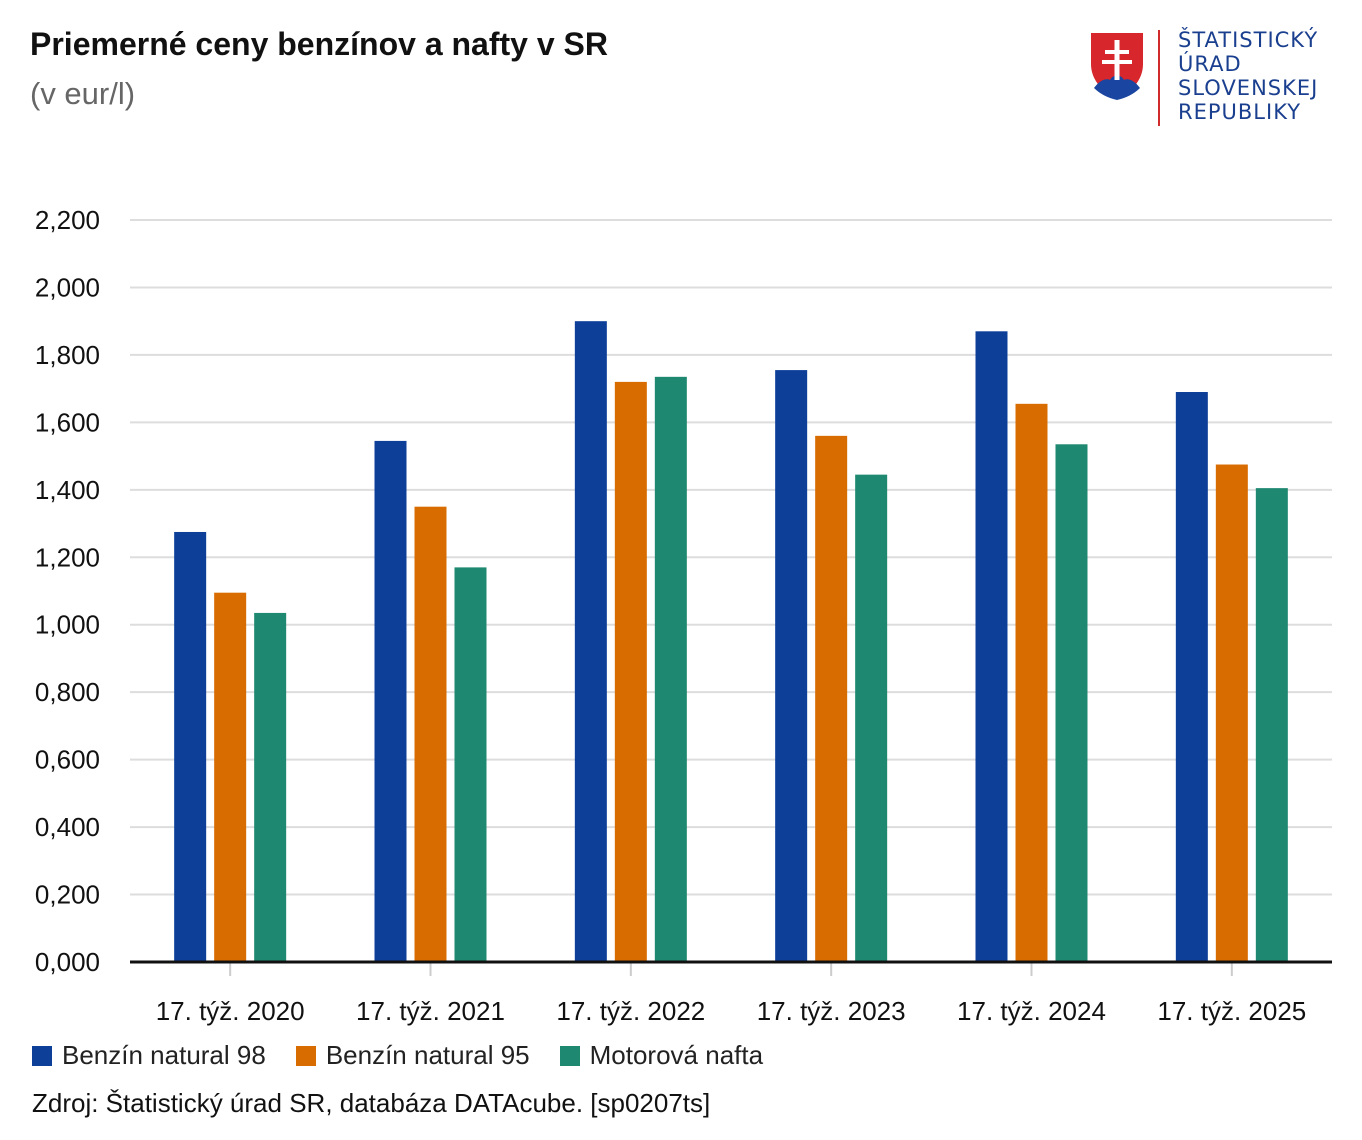  What do you see at coordinates (67, 355) in the screenshot?
I see `y-tick-label: 1,800` at bounding box center [67, 355].